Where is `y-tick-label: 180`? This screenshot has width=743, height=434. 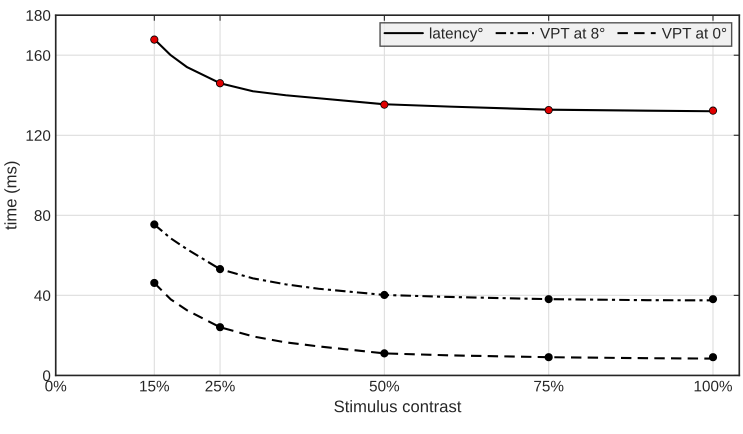
y-tick-label: 180 is located at coordinates (38, 15).